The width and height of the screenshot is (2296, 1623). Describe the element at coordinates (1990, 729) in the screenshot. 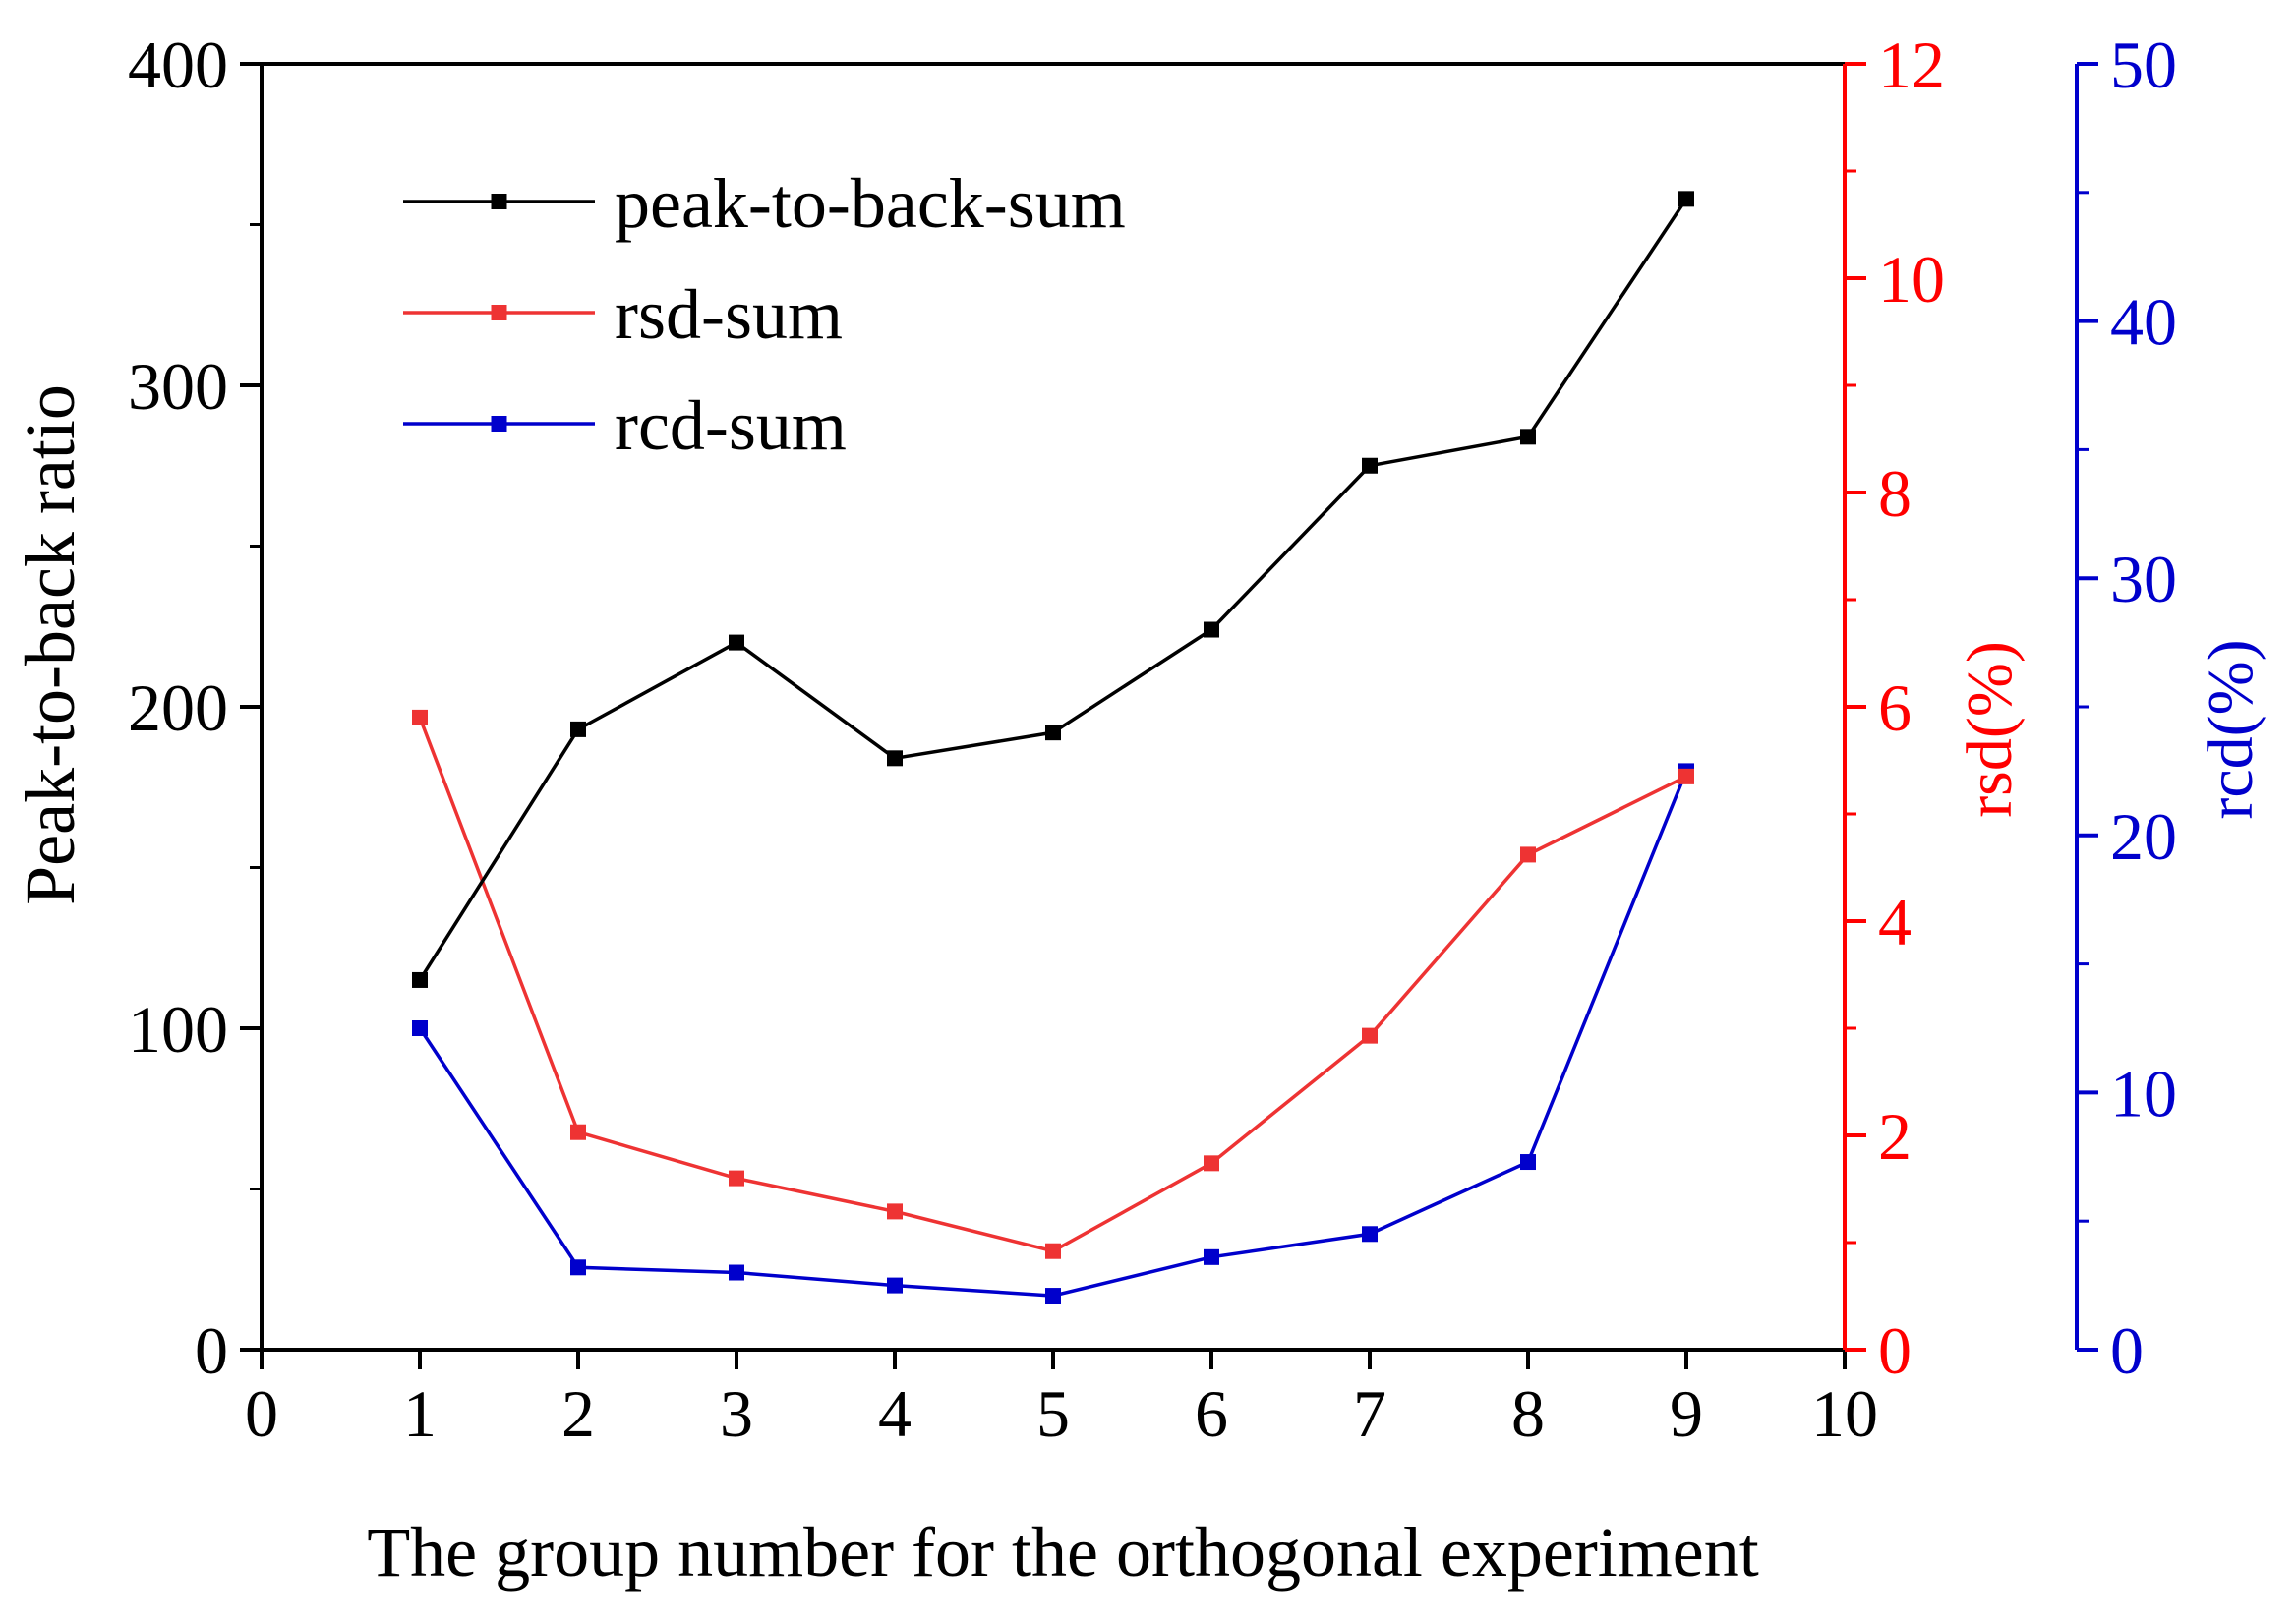

I see `y-axis-rsd-title: rsd(%)` at that location.